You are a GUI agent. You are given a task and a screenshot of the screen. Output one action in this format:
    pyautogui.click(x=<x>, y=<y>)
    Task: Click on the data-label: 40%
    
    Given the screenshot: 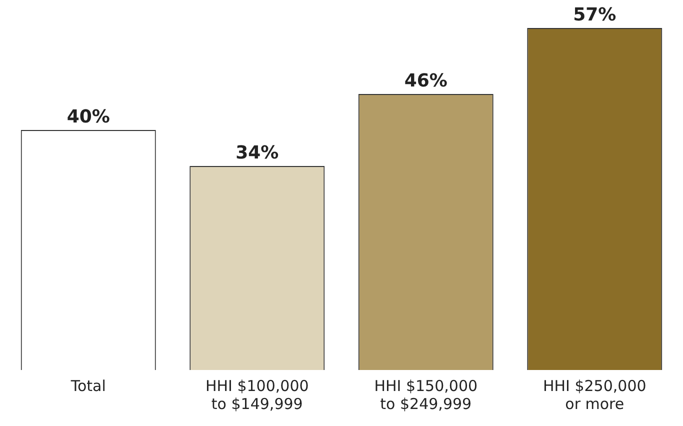 What is the action you would take?
    pyautogui.click(x=88, y=117)
    